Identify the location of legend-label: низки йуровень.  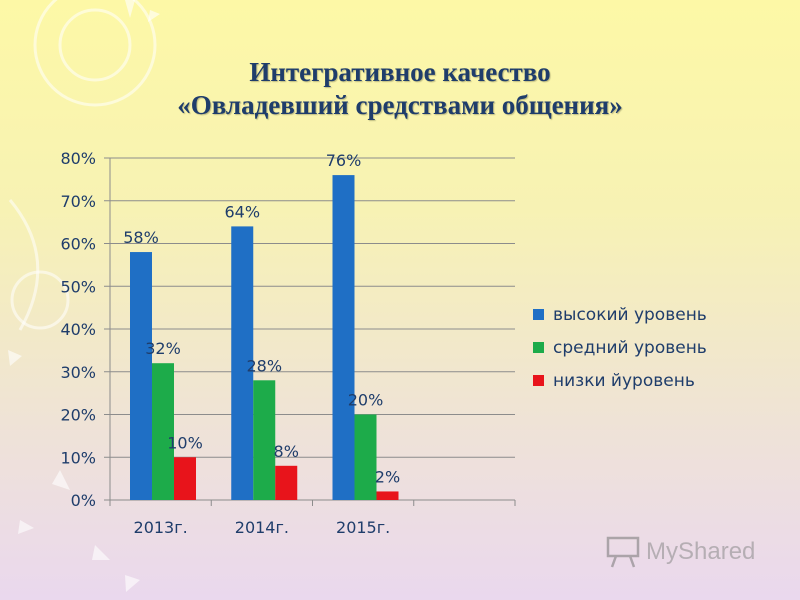
(624, 380).